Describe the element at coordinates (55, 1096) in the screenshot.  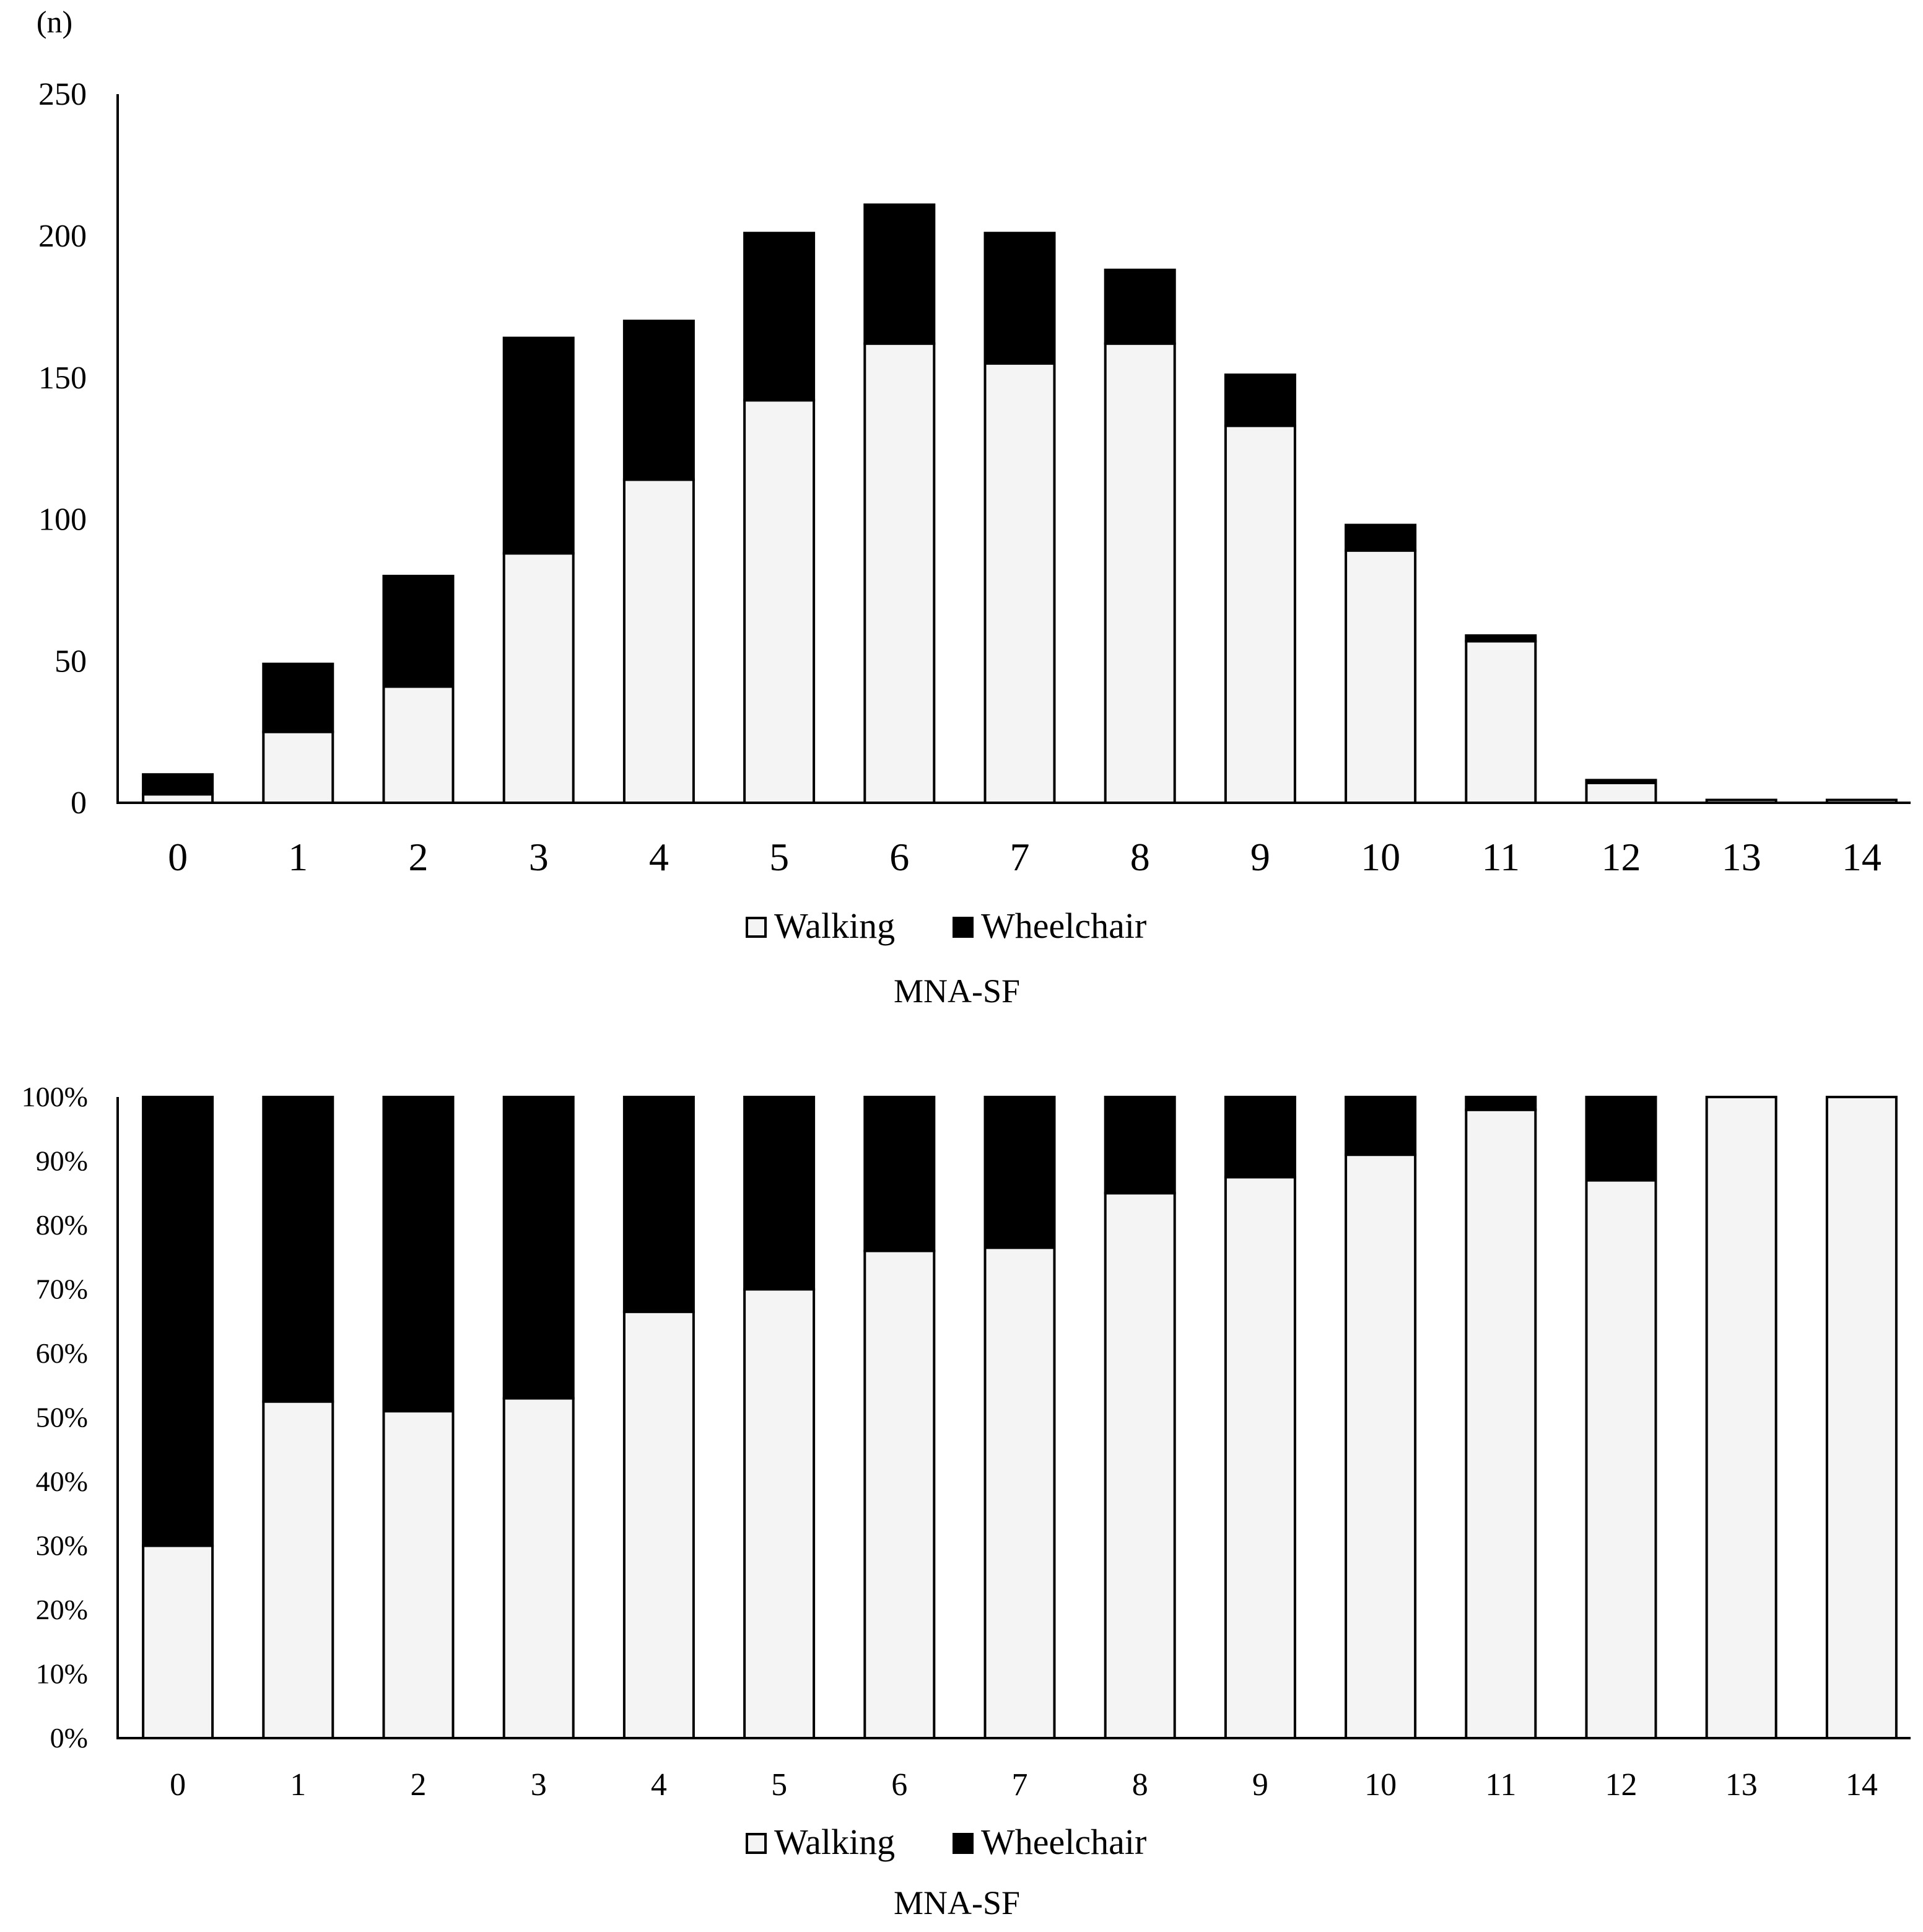
I see `y-tick-label: 100%` at that location.